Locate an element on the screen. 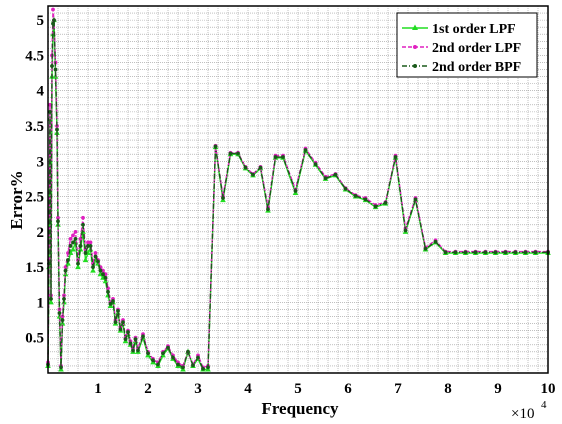 Image resolution: width=562 pixels, height=424 pixels. y-tick-label: 0.5 is located at coordinates (34, 339).